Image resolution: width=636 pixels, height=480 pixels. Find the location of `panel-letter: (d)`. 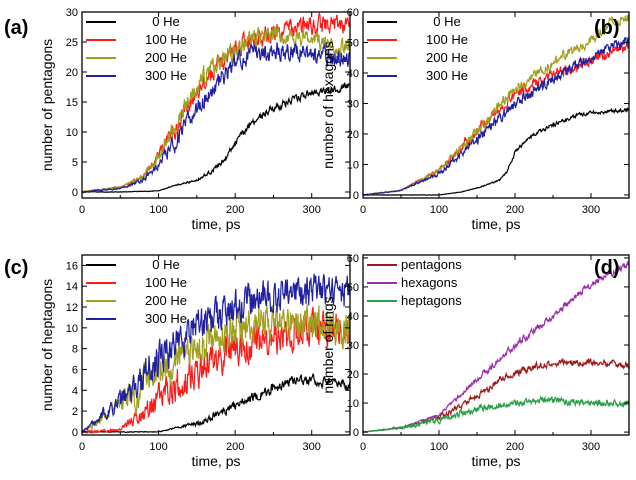

panel-letter: (d) is located at coordinates (607, 268).